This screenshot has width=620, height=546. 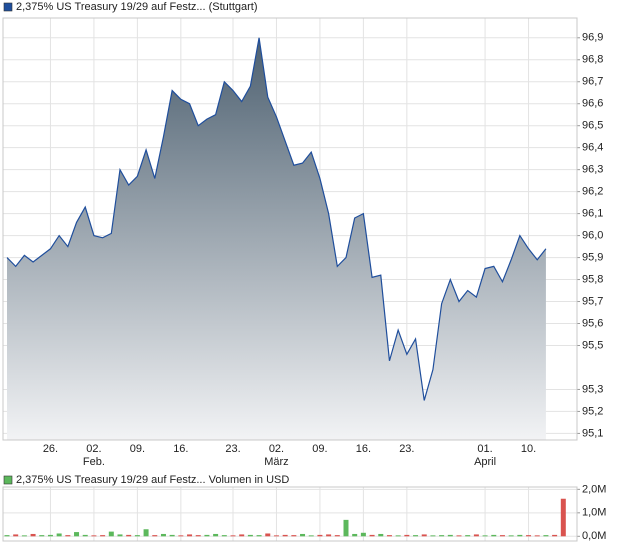 I want to click on y-tick-label: 95,2, so click(x=592, y=411).